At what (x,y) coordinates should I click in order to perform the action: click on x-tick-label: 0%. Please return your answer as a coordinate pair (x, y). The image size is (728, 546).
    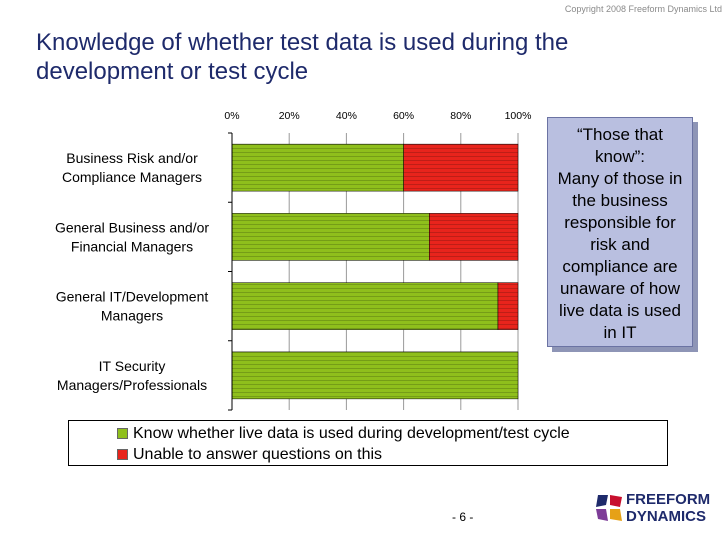
    Looking at the image, I should click on (231, 116).